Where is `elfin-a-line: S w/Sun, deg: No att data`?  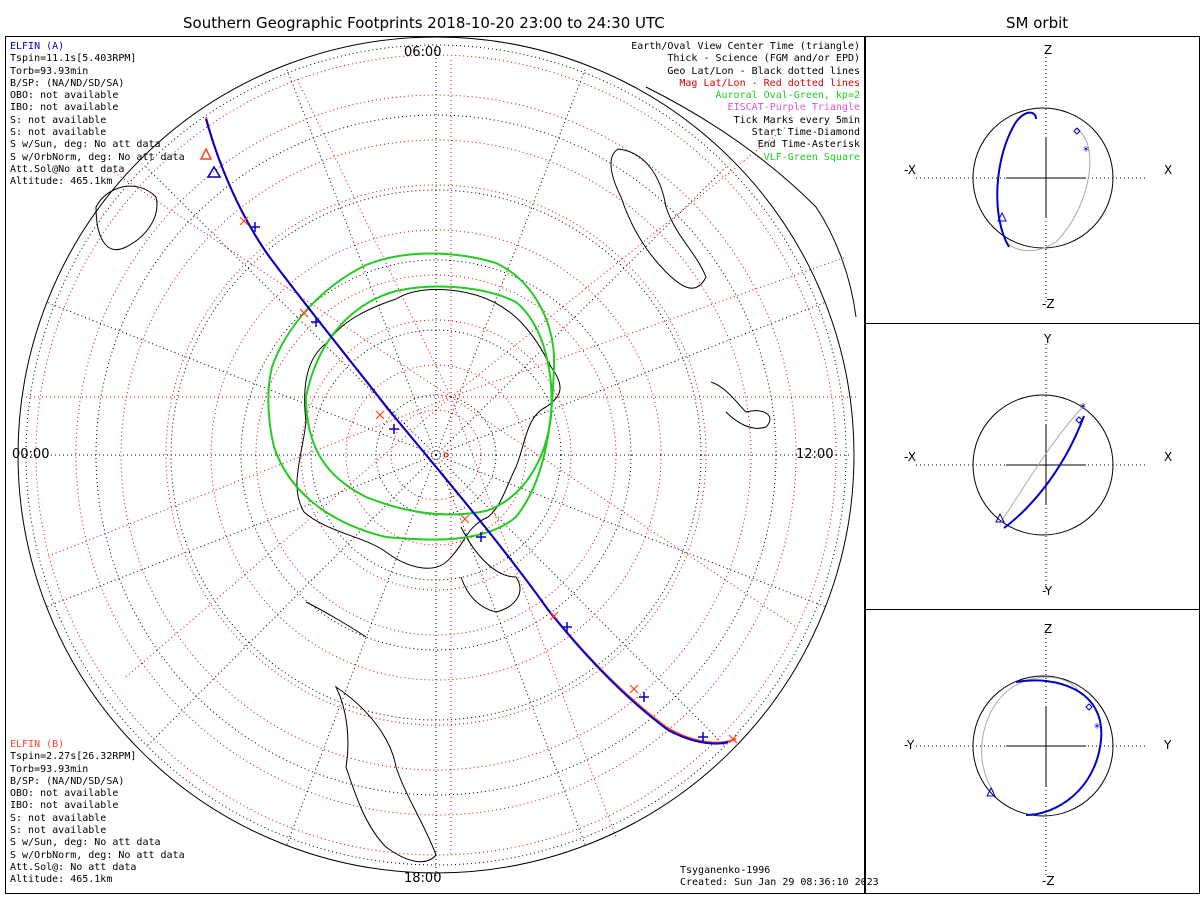
elfin-a-line: S w/Sun, deg: No att data is located at coordinates (85, 145).